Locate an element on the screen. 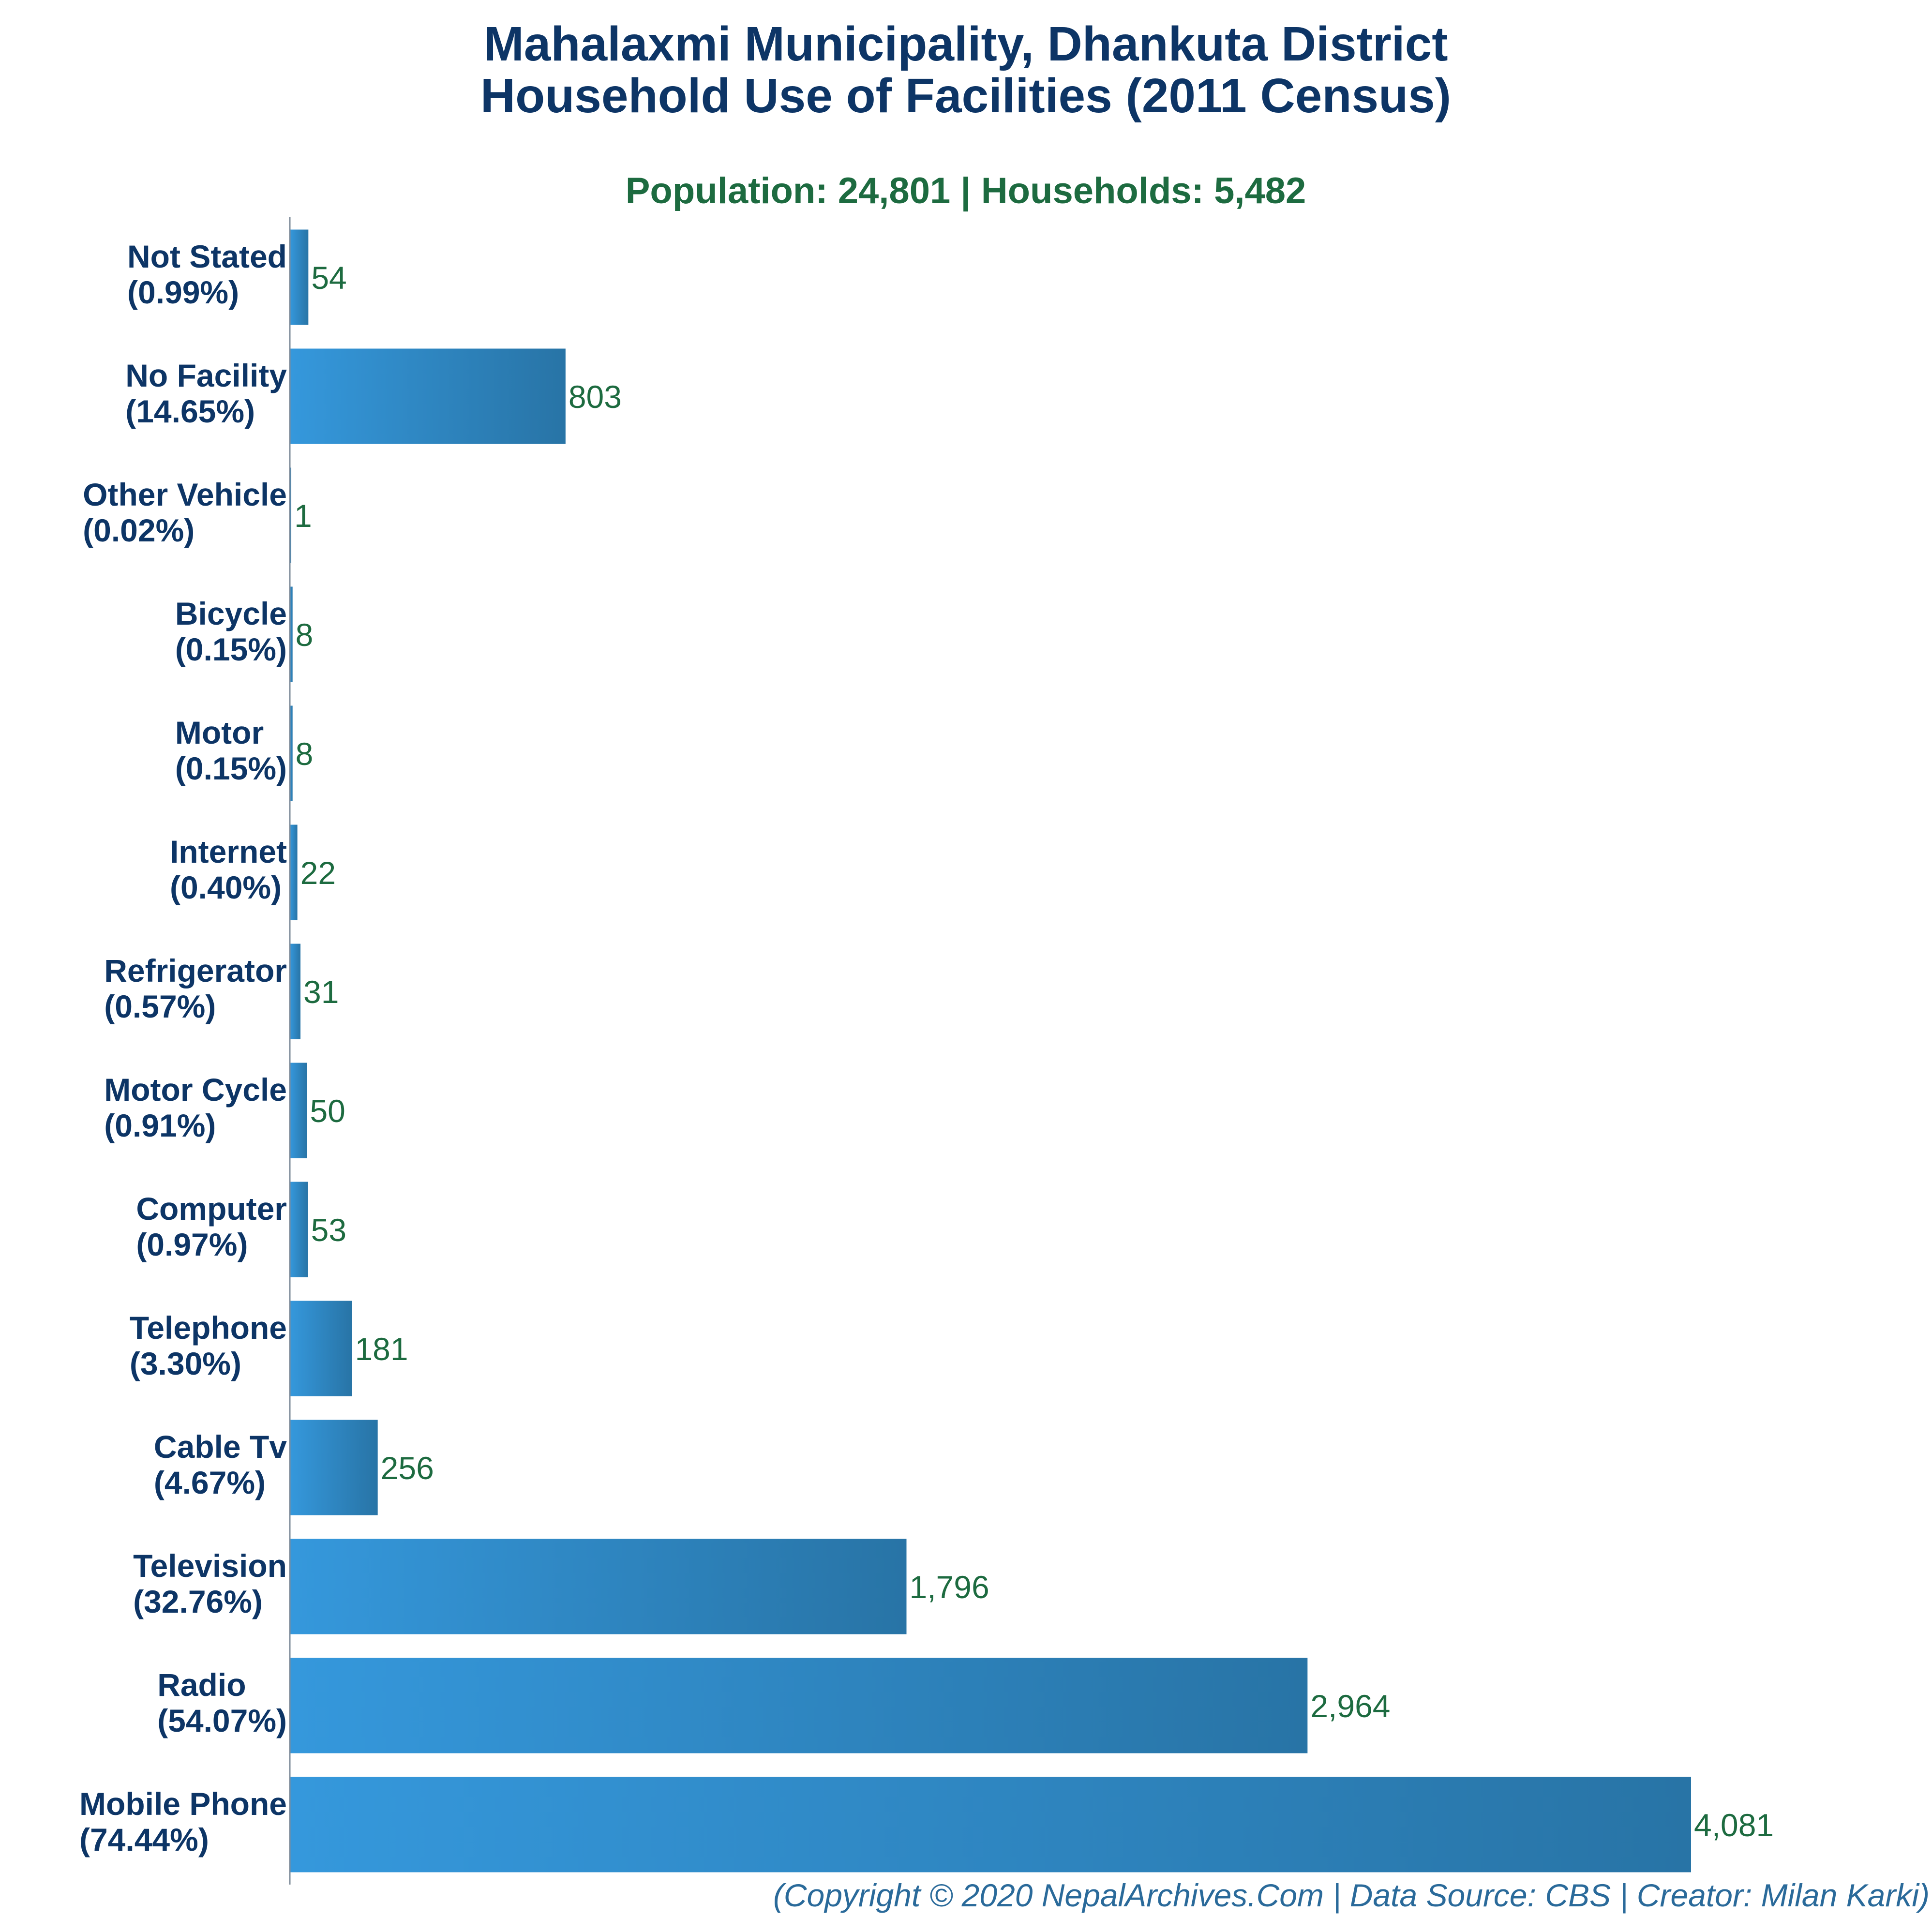 Image resolution: width=1932 pixels, height=1932 pixels. category-label: Television (32.76%) is located at coordinates (210, 1583).